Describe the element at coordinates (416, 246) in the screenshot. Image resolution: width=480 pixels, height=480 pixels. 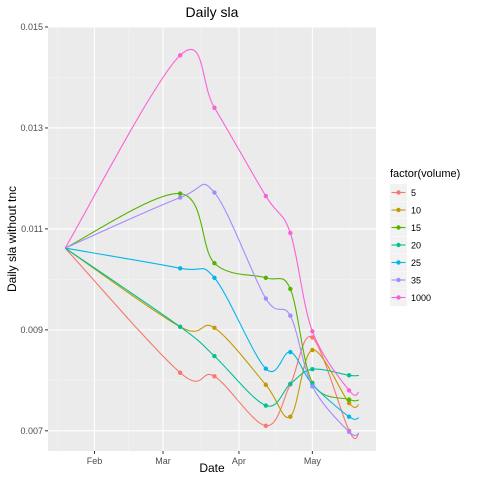
I see `legend-label-20: 20` at that location.